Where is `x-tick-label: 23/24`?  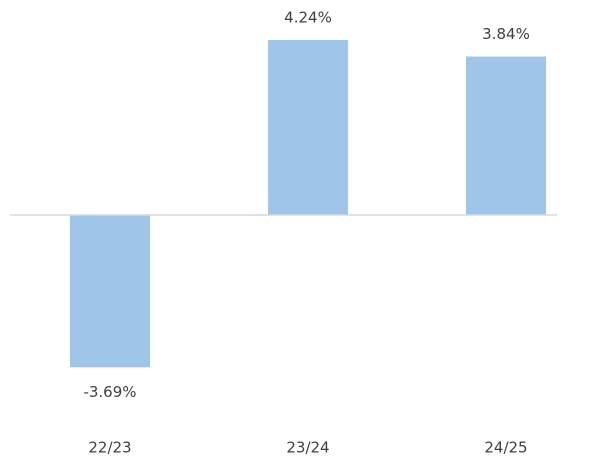 x-tick-label: 23/24 is located at coordinates (307, 448).